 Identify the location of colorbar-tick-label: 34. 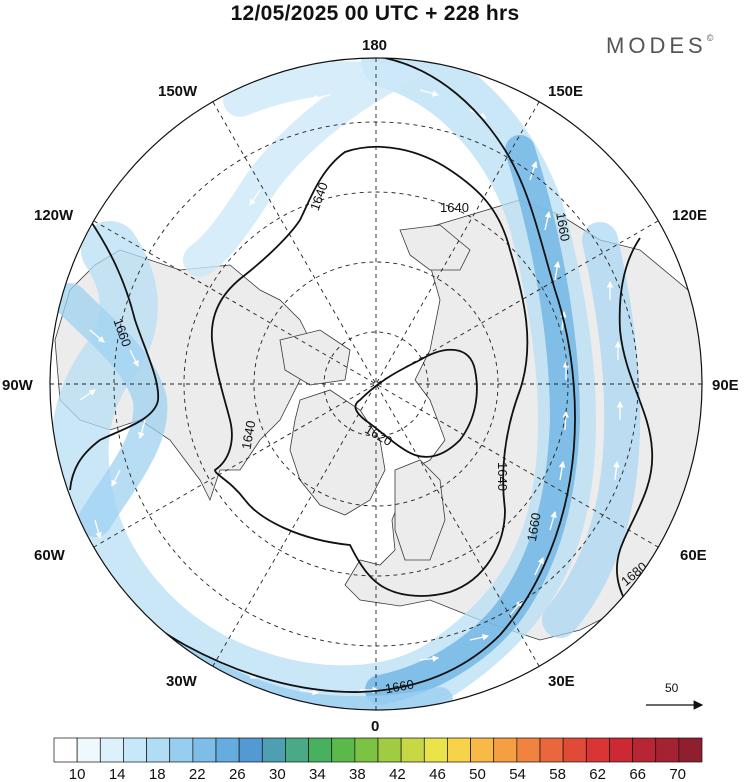
(317, 774).